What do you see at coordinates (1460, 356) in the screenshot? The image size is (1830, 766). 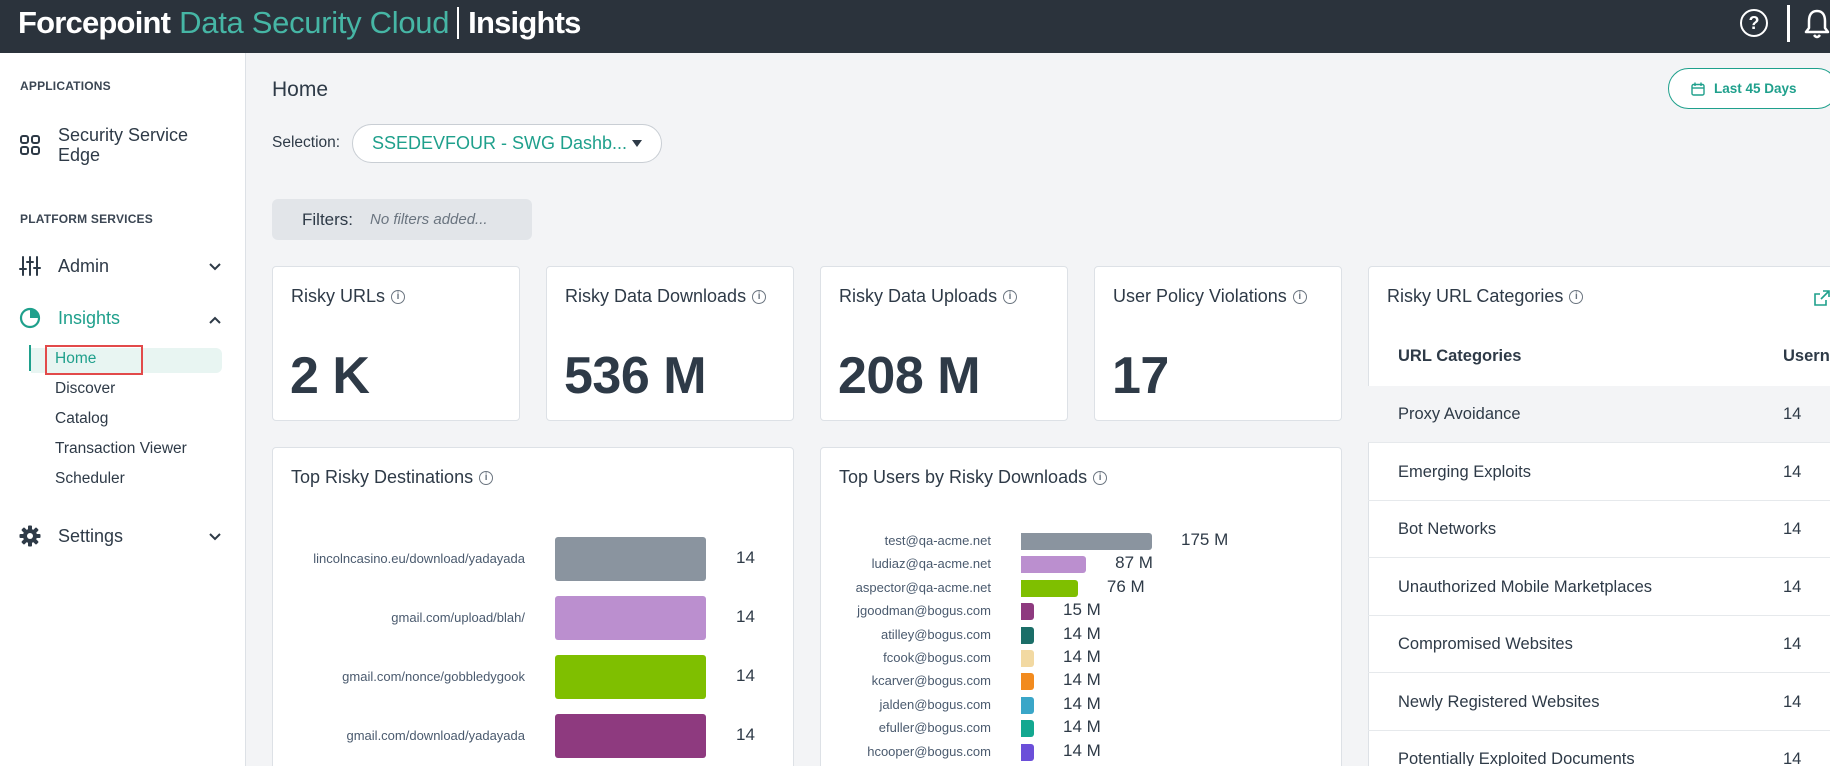 I see `column-header-url-categories: URL Categories` at bounding box center [1460, 356].